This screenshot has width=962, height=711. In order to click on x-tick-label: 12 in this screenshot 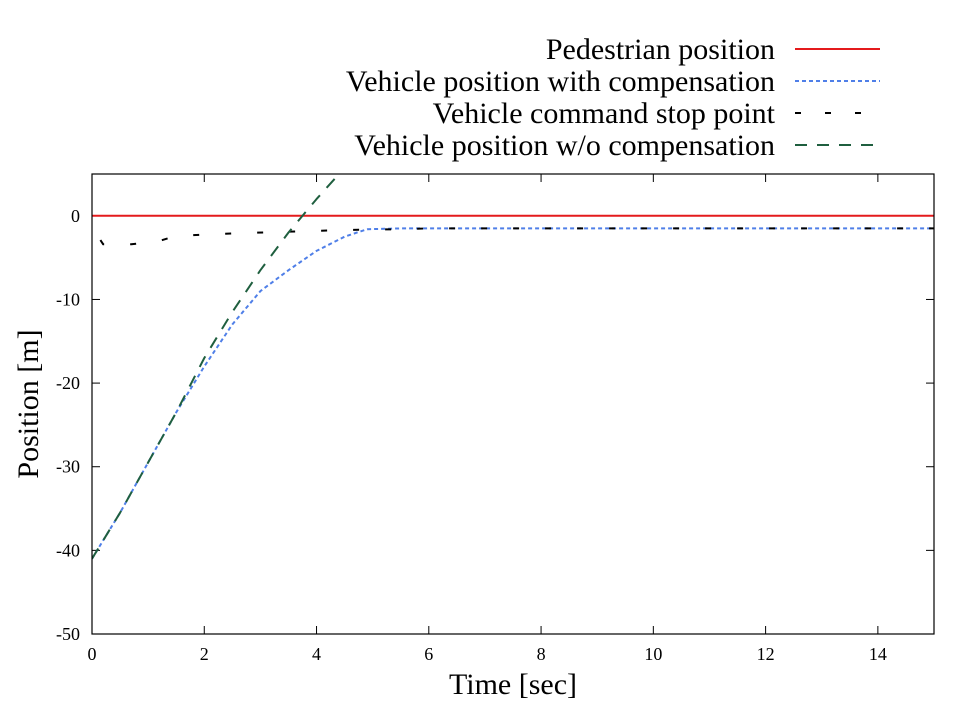, I will do `click(766, 654)`.